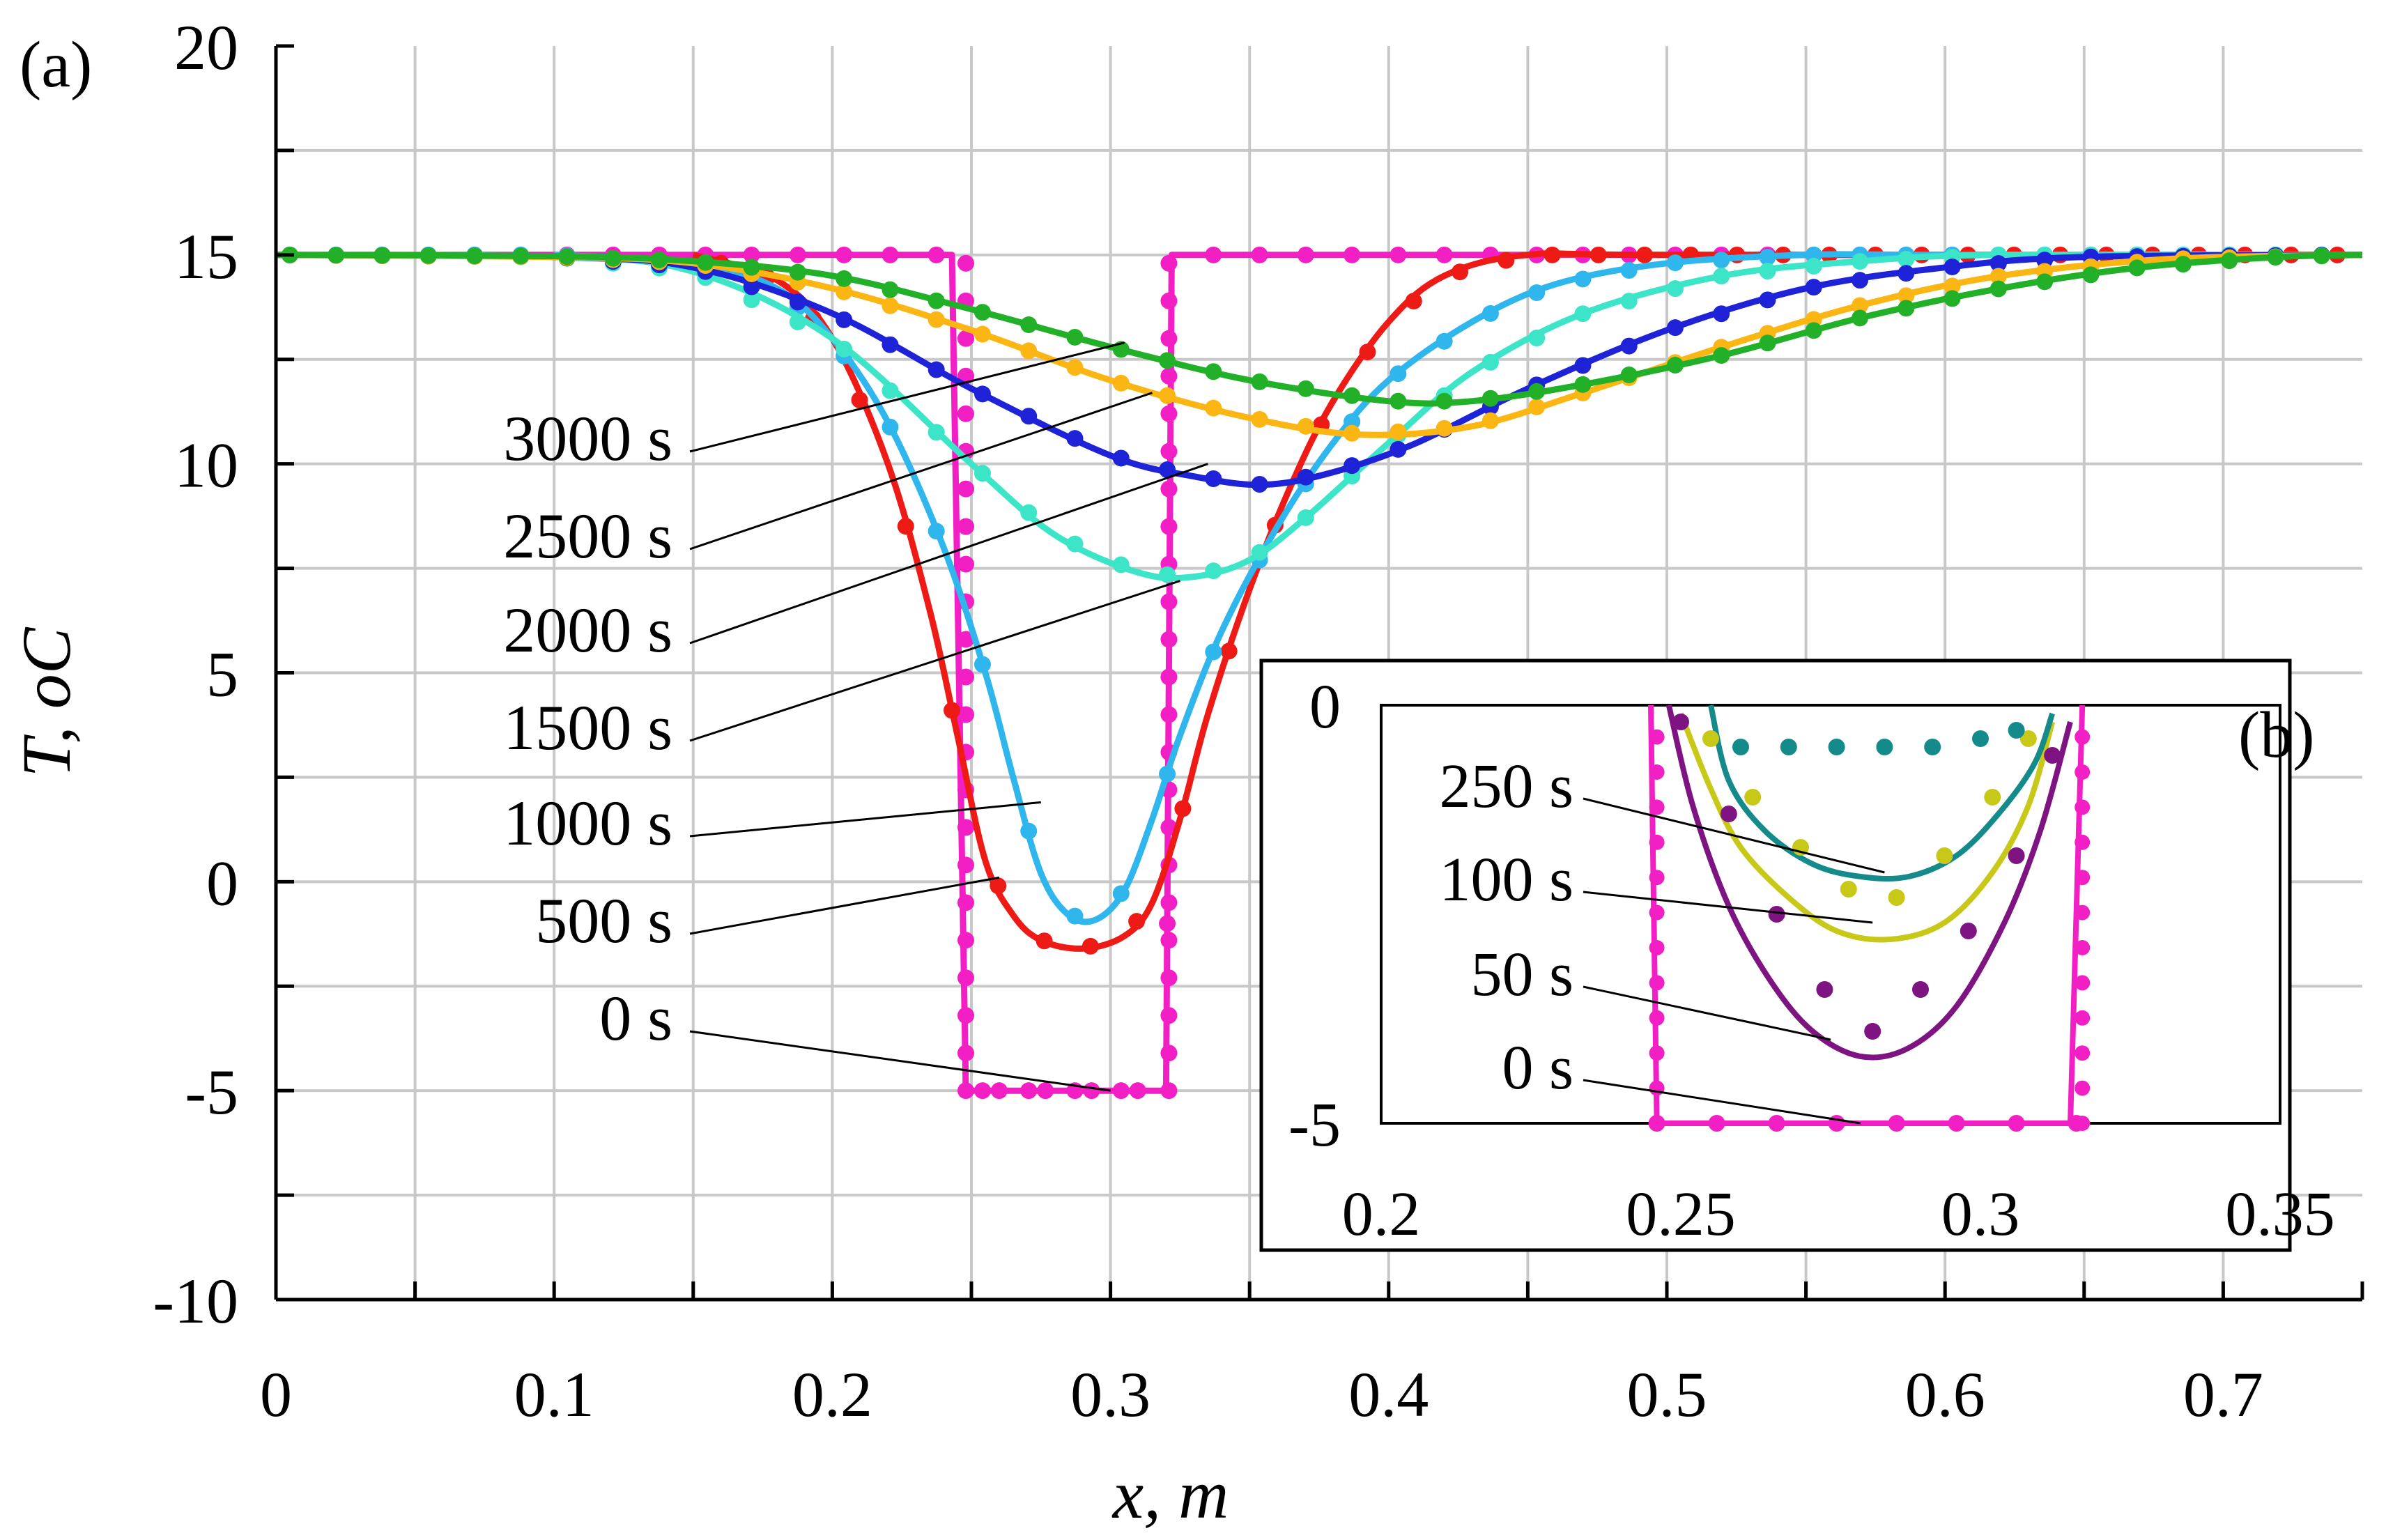  What do you see at coordinates (1734, 835) in the screenshot?
I see `inset-leader-line` at bounding box center [1734, 835].